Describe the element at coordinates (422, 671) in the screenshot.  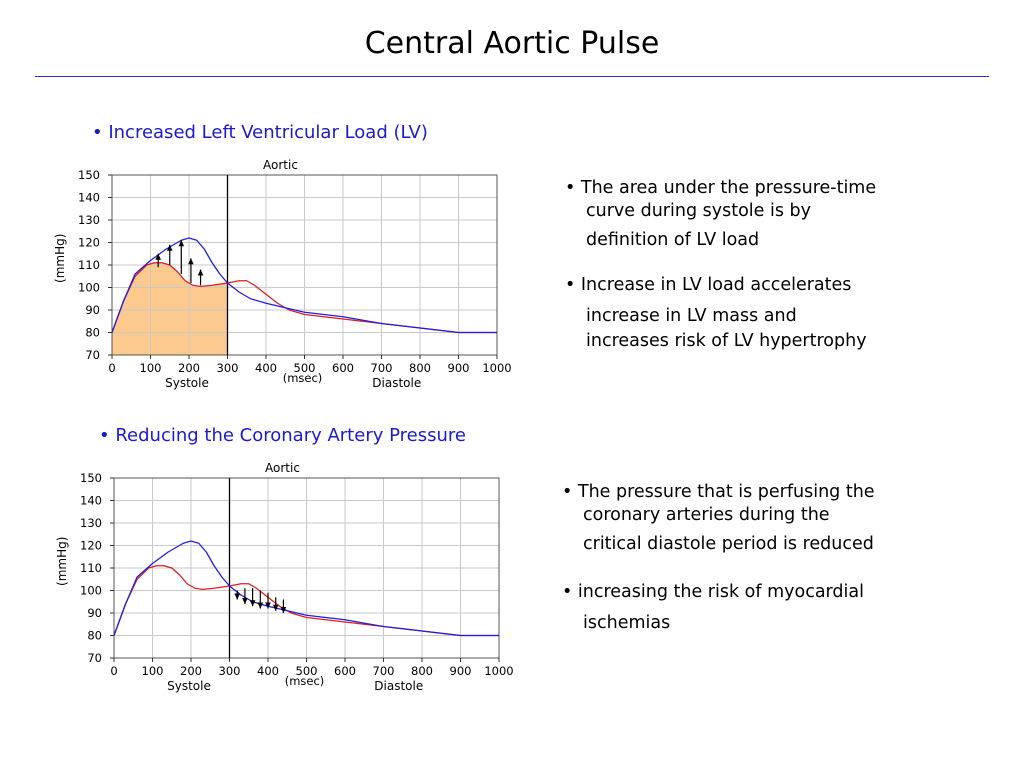
I see `chart2-x-tick-label: 800` at that location.